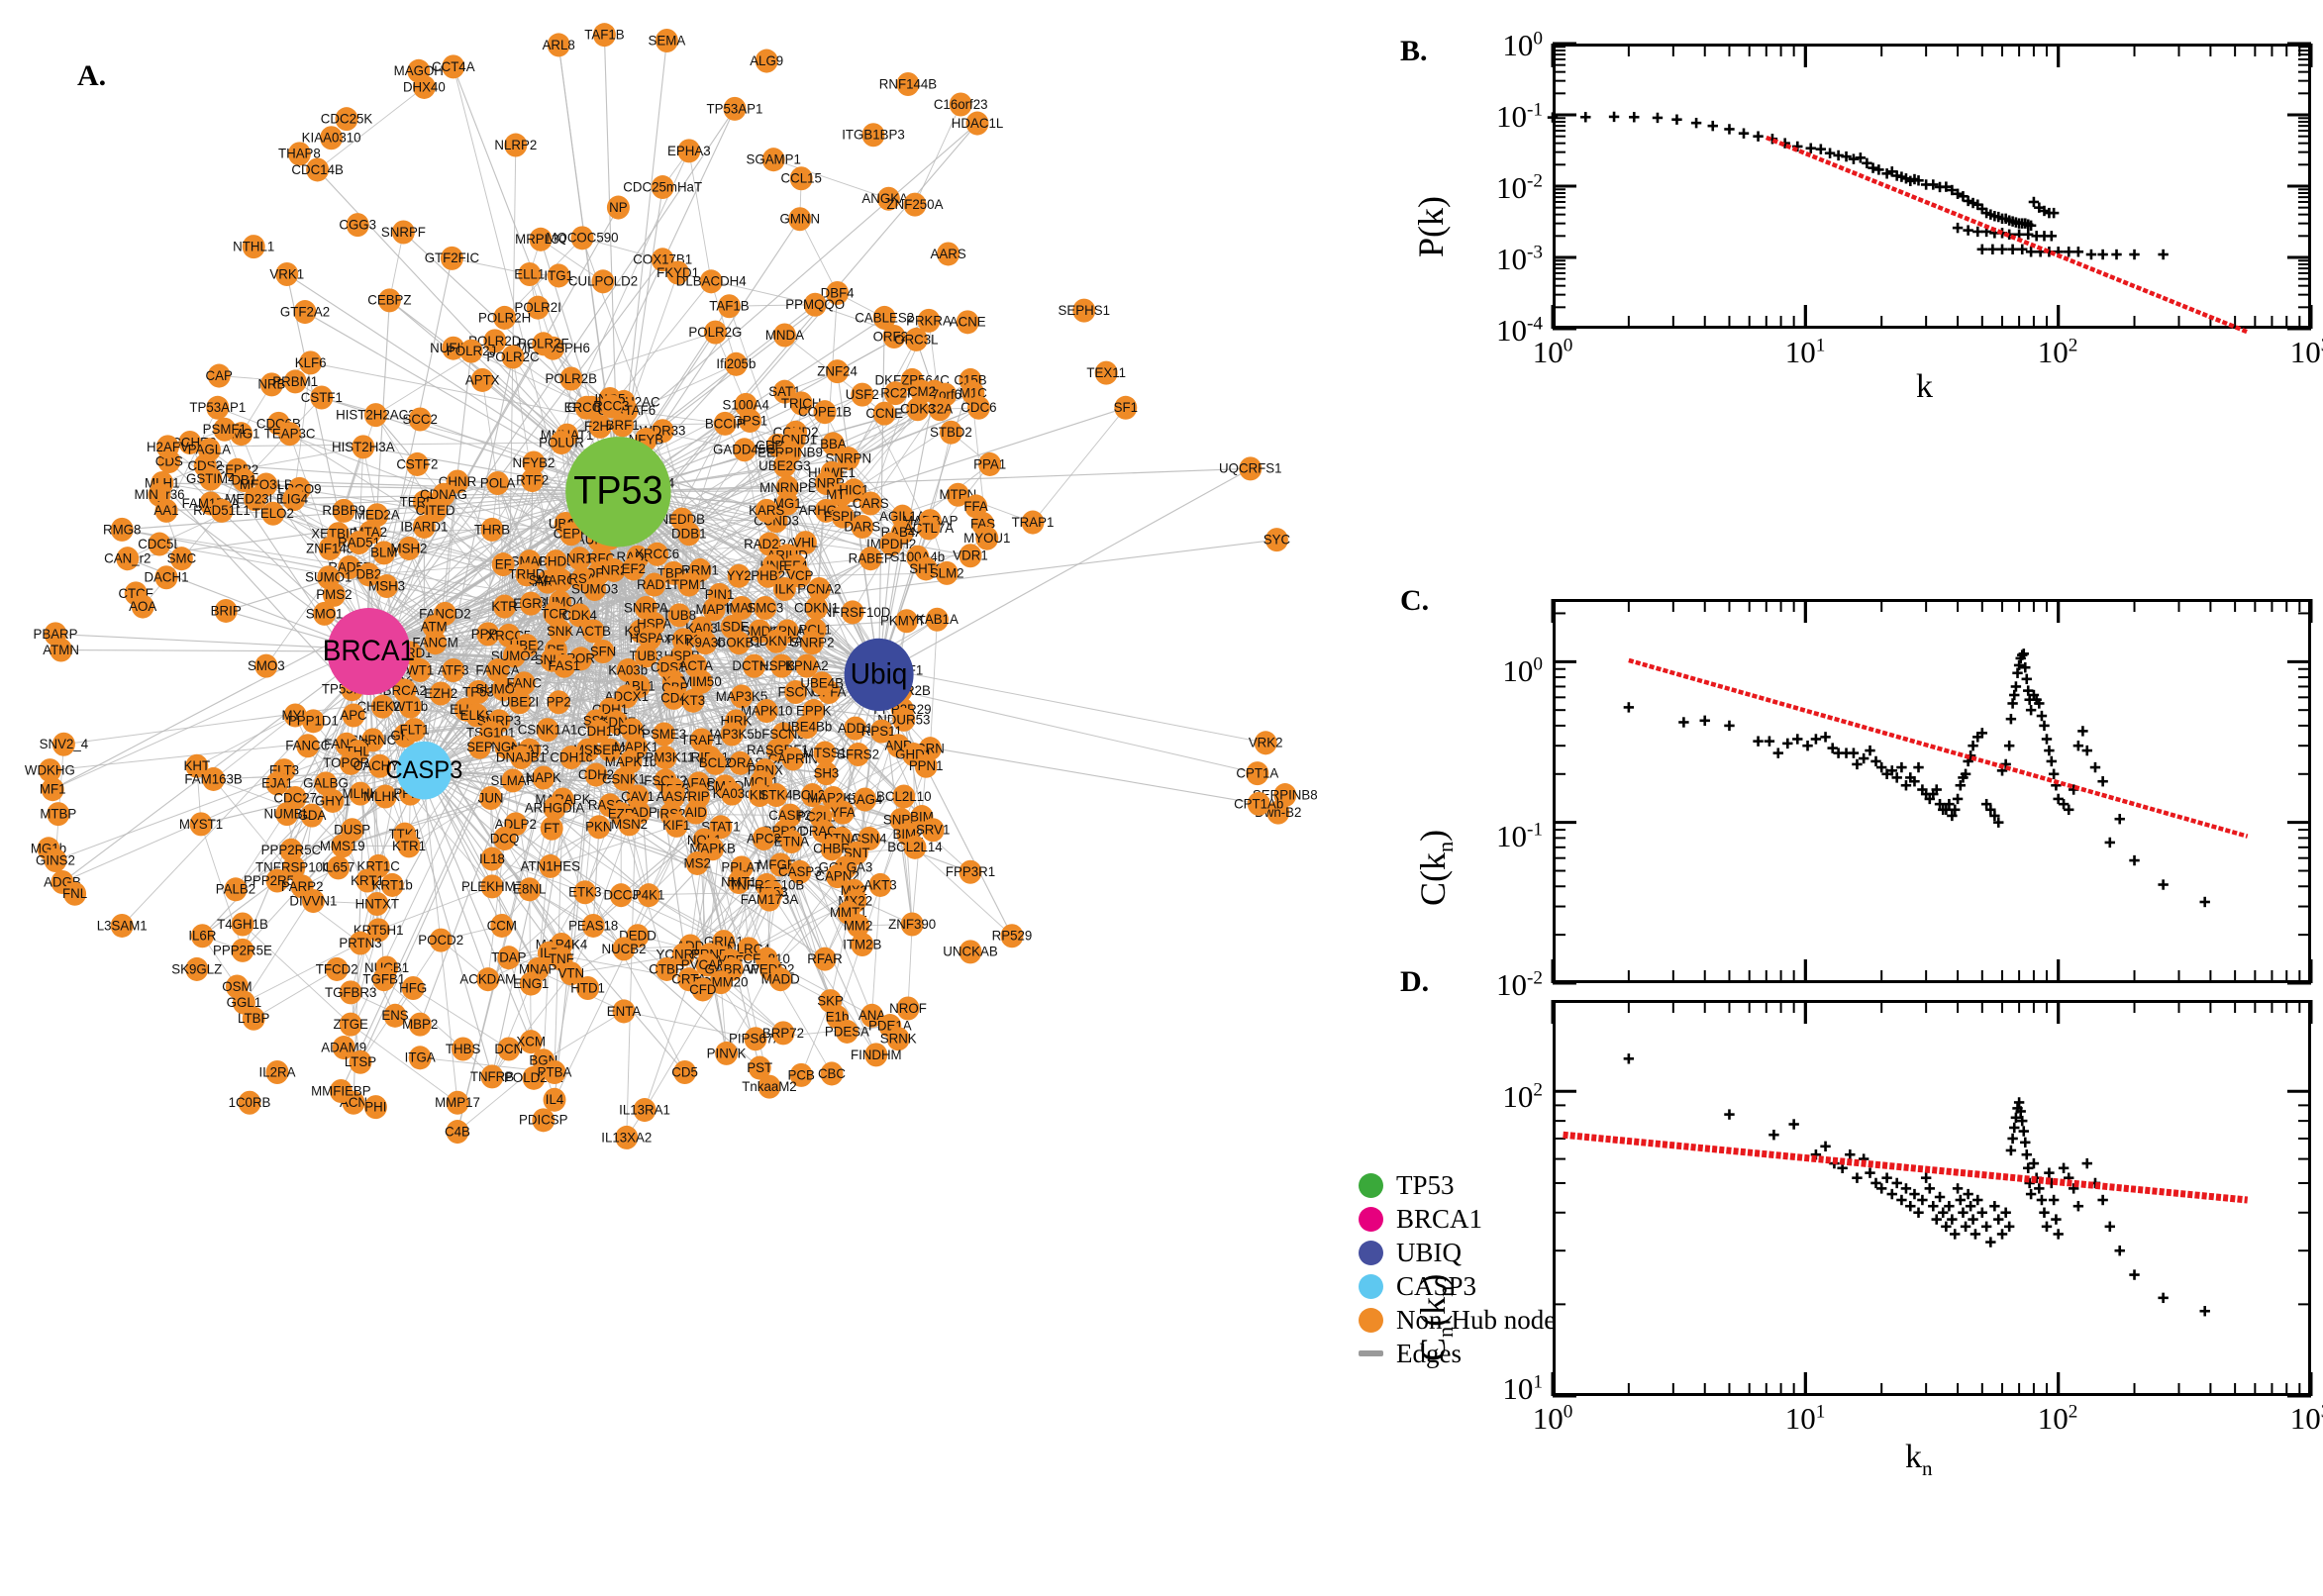 This screenshot has height=1596, width=2323. I want to click on network-node: KPNA2, so click(807, 665).